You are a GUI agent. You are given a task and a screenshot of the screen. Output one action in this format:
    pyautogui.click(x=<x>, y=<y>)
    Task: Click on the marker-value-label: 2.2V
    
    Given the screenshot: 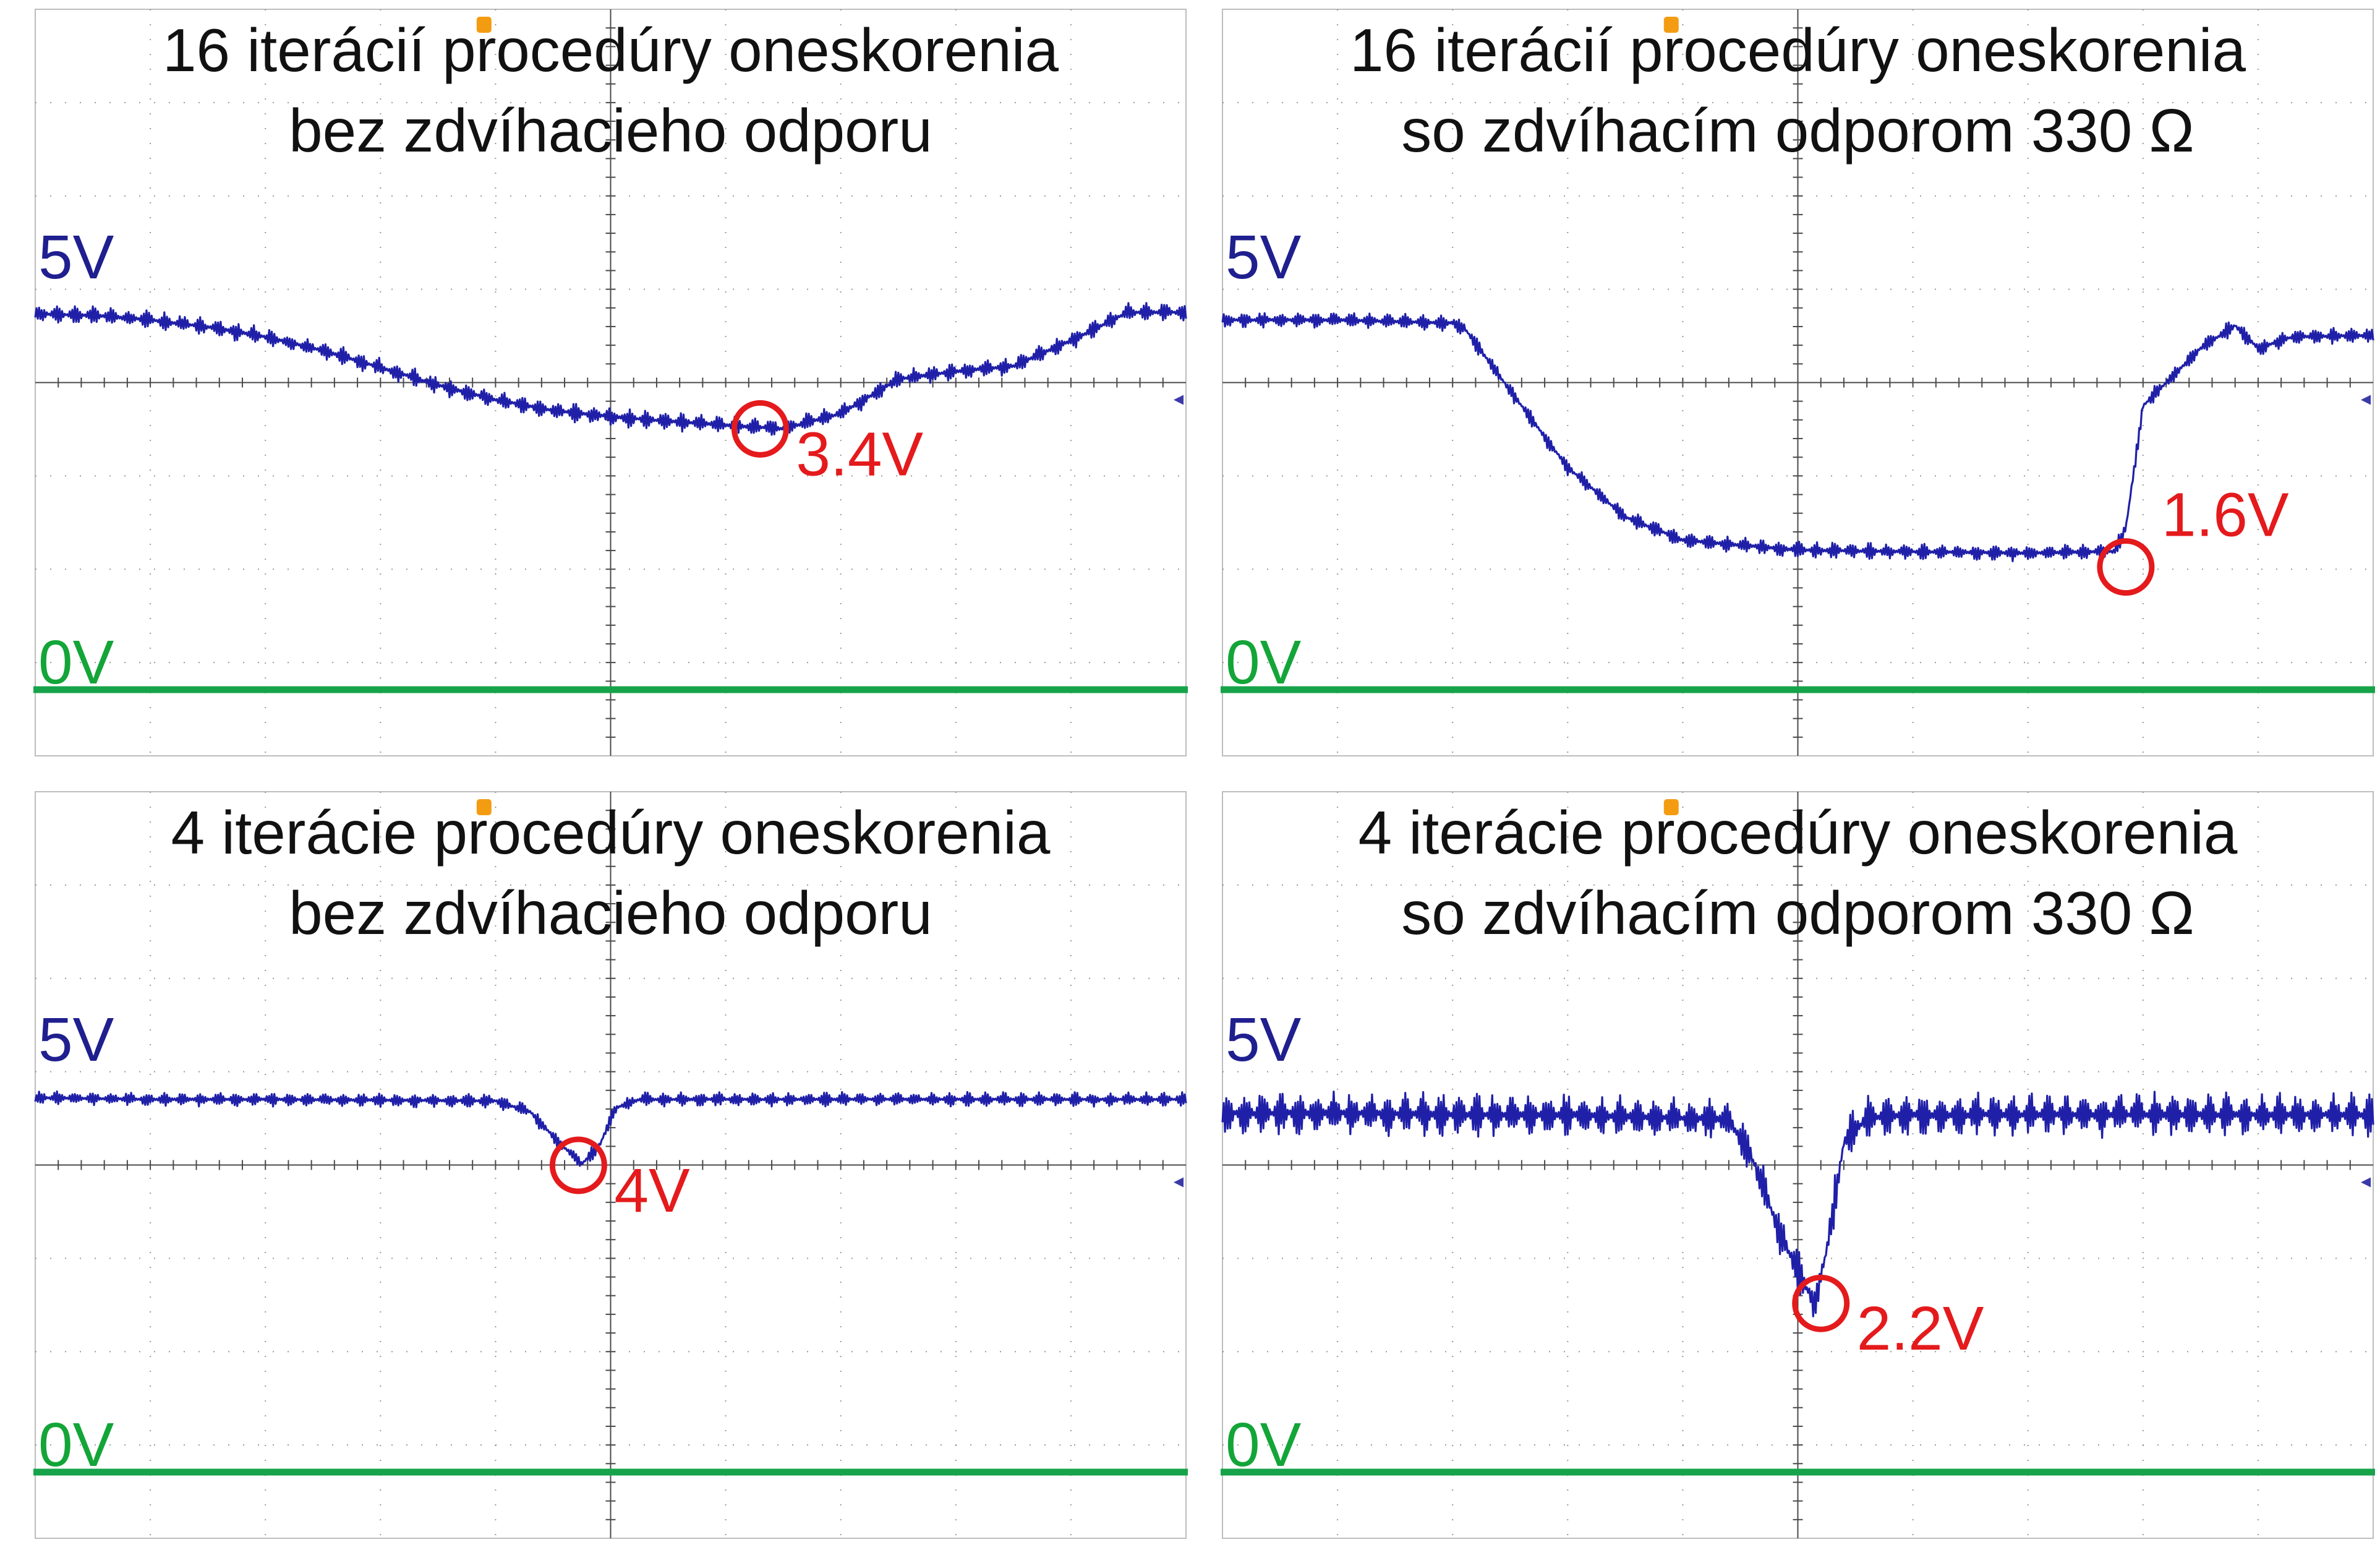 What is the action you would take?
    pyautogui.click(x=1921, y=1328)
    